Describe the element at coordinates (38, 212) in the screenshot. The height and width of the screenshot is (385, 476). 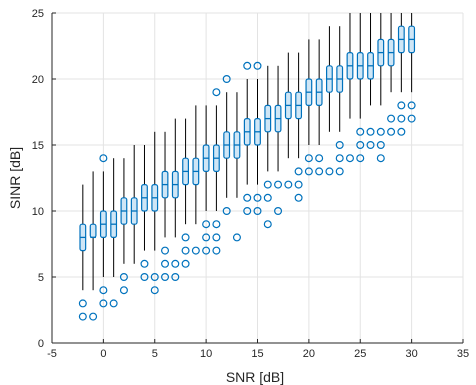
I see `y-tick-label: 10` at that location.